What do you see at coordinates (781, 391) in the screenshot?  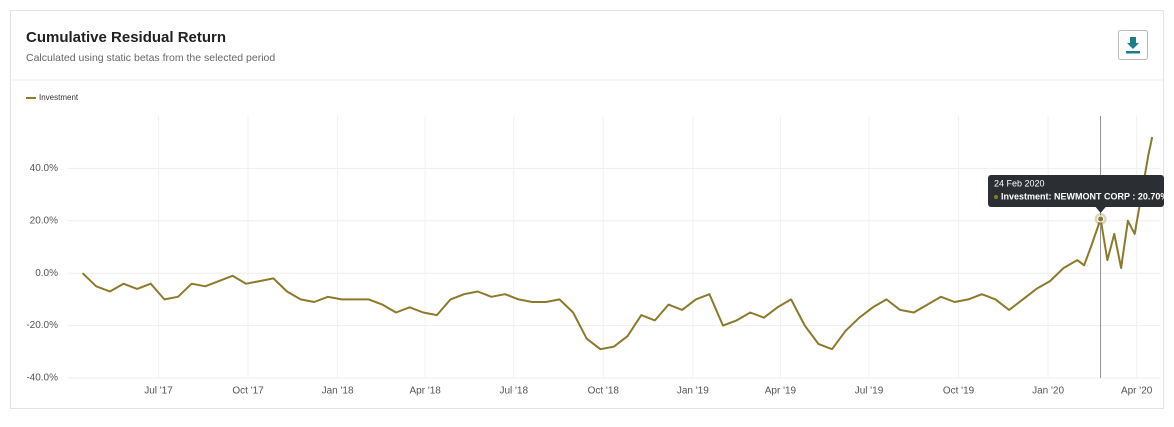 I see `x-tick-label: Apr '19` at bounding box center [781, 391].